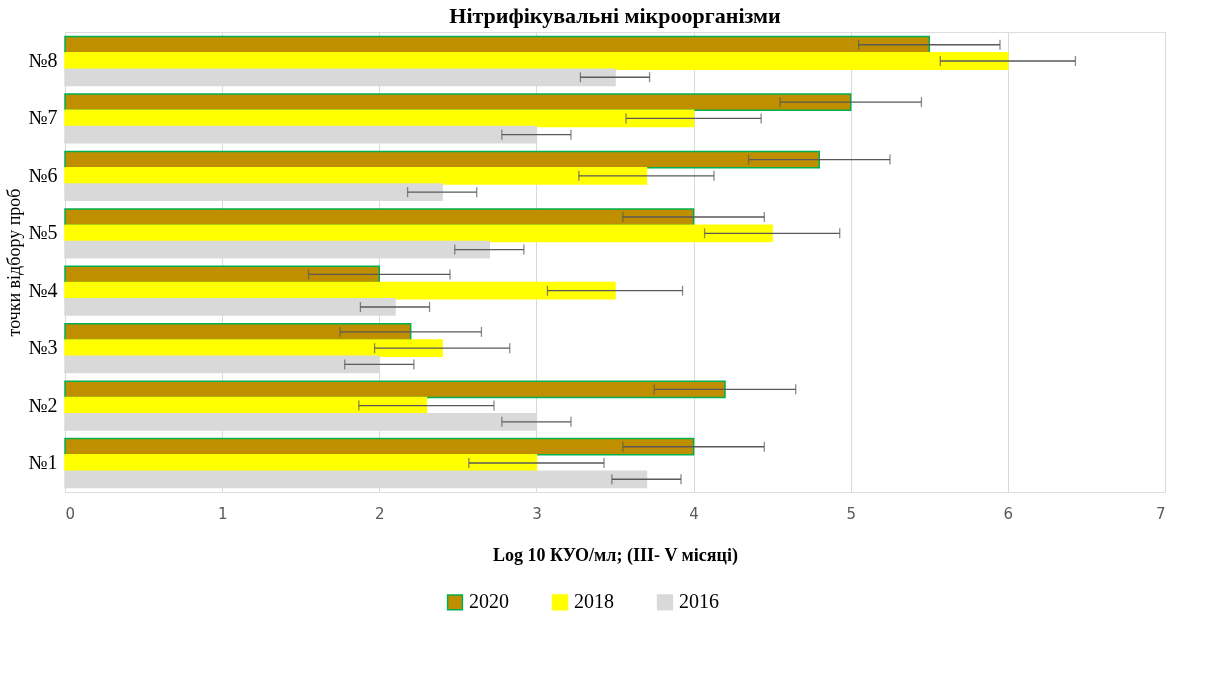 The width and height of the screenshot is (1230, 678). Describe the element at coordinates (594, 601) in the screenshot. I see `legend-label: 2018` at that location.